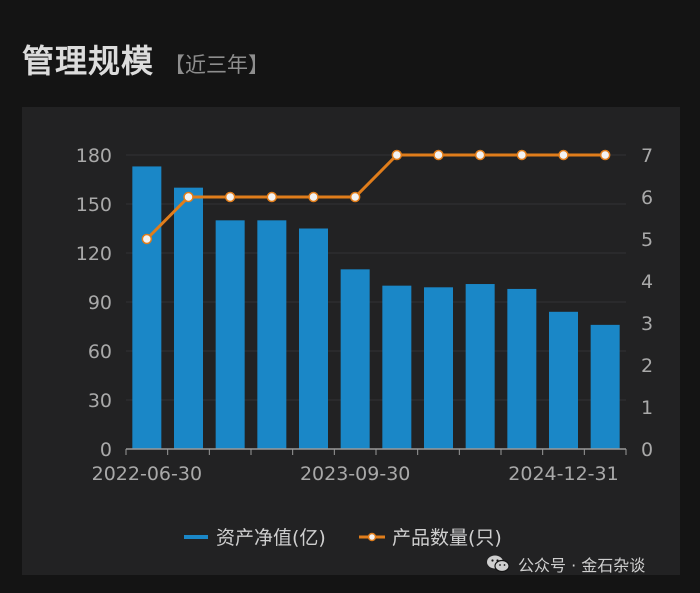 Image resolution: width=700 pixels, height=593 pixels. What do you see at coordinates (100, 303) in the screenshot?
I see `y-left-tick-label: 90` at bounding box center [100, 303].